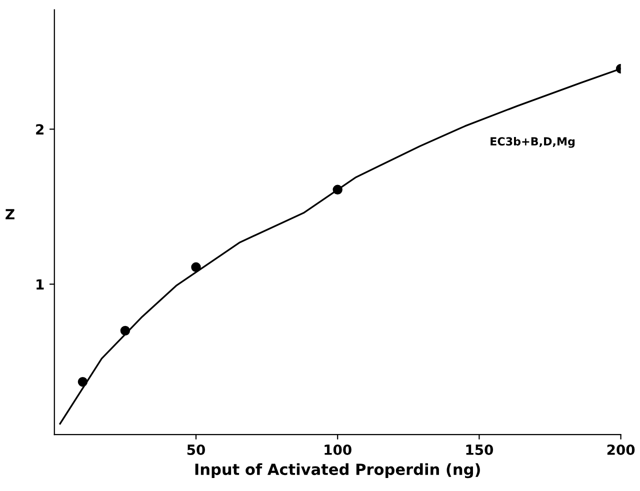 Image resolution: width=640 pixels, height=491 pixels. What do you see at coordinates (621, 450) in the screenshot?
I see `x-tick-label: 200` at bounding box center [621, 450].